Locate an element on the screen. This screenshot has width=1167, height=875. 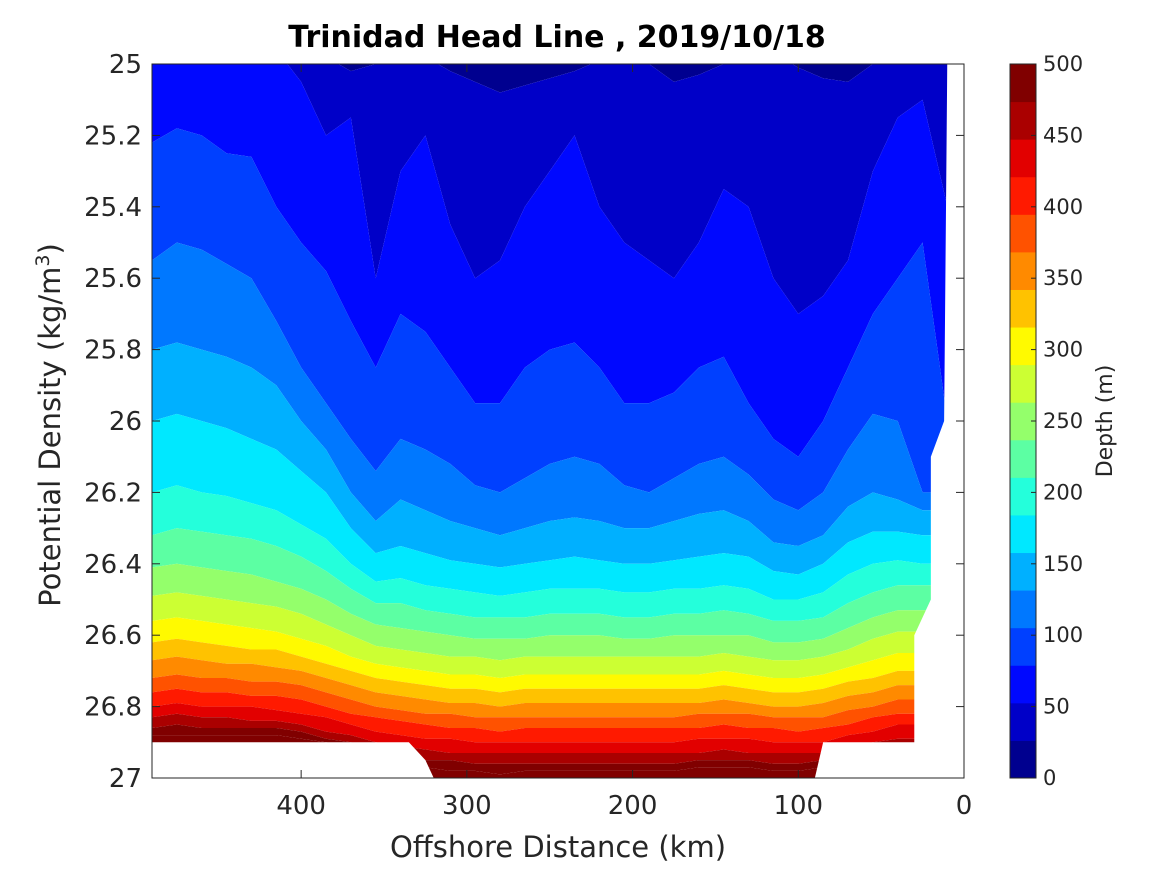
chart-title: Trinidad Head Line , 2019/10/18 is located at coordinates (556, 37).